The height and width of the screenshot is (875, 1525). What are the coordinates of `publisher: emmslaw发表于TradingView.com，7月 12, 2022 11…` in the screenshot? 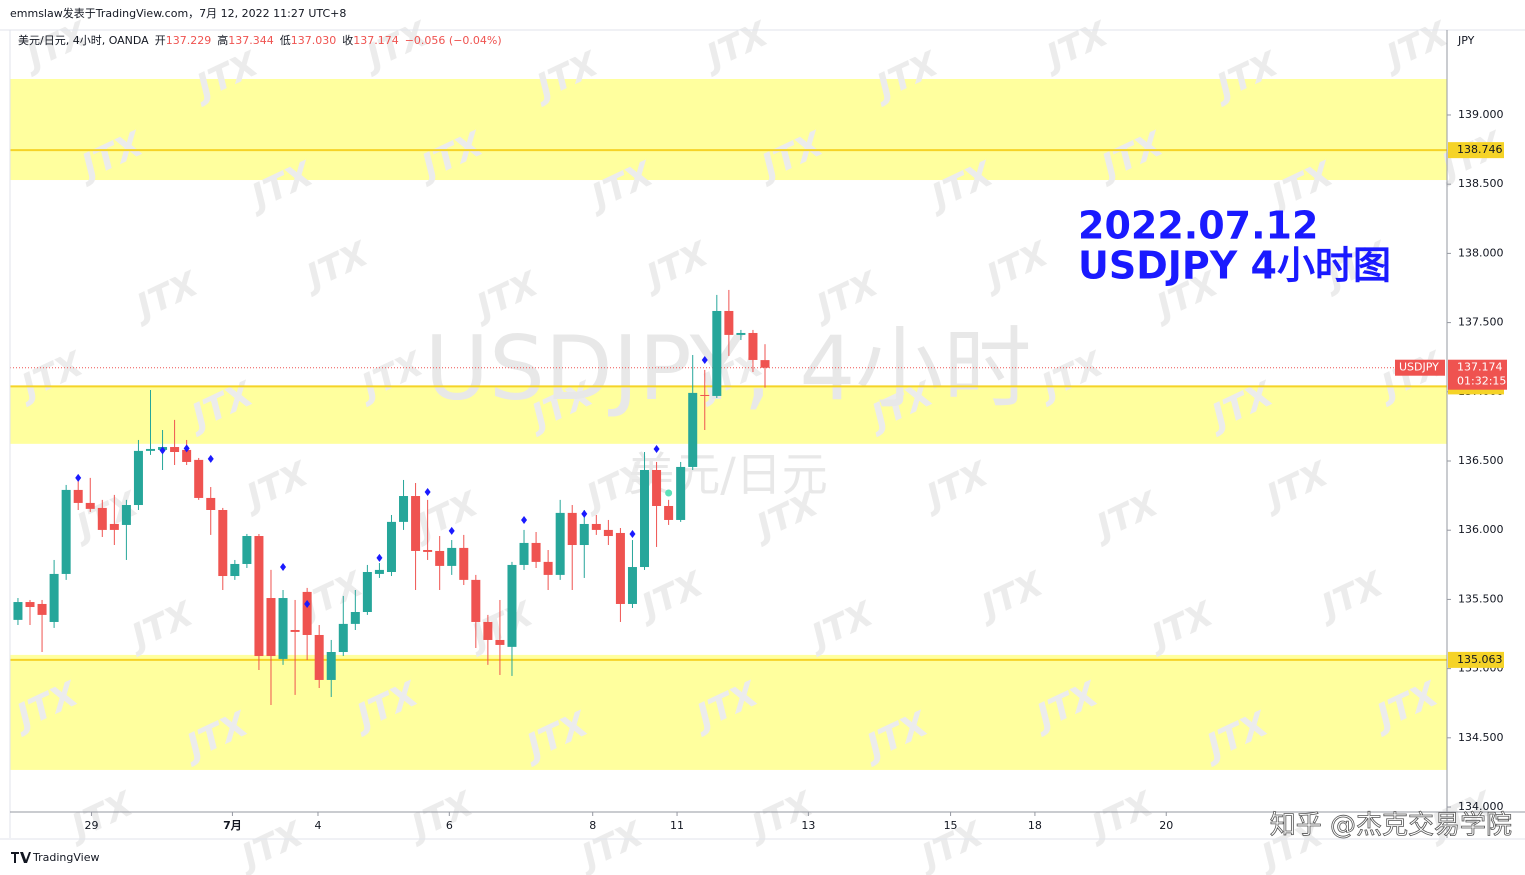 It's located at (178, 13).